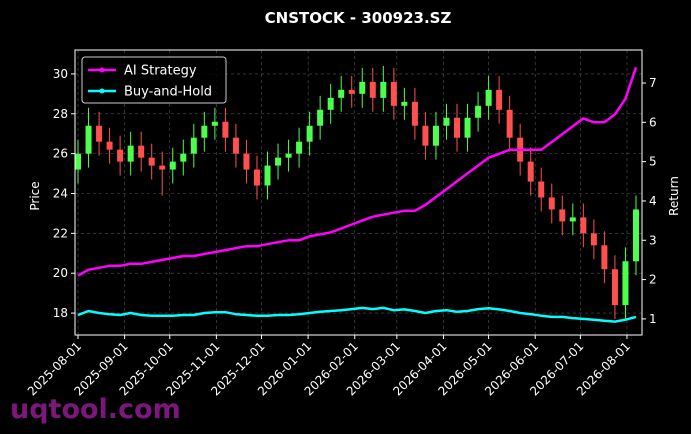 The image size is (691, 434). What do you see at coordinates (60, 313) in the screenshot?
I see `y-tick-label: 18` at bounding box center [60, 313].